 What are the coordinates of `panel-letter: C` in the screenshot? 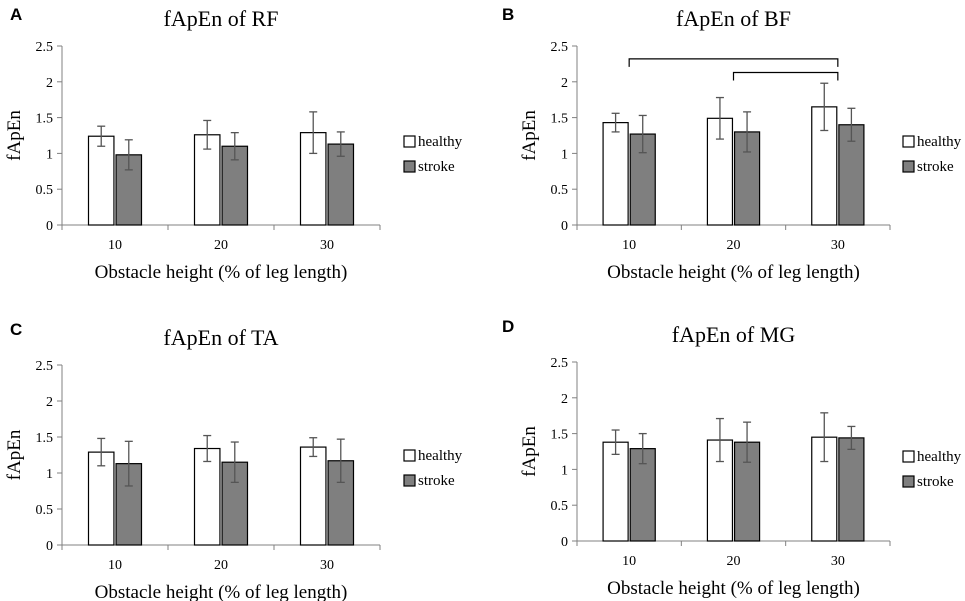 It's located at (16, 329).